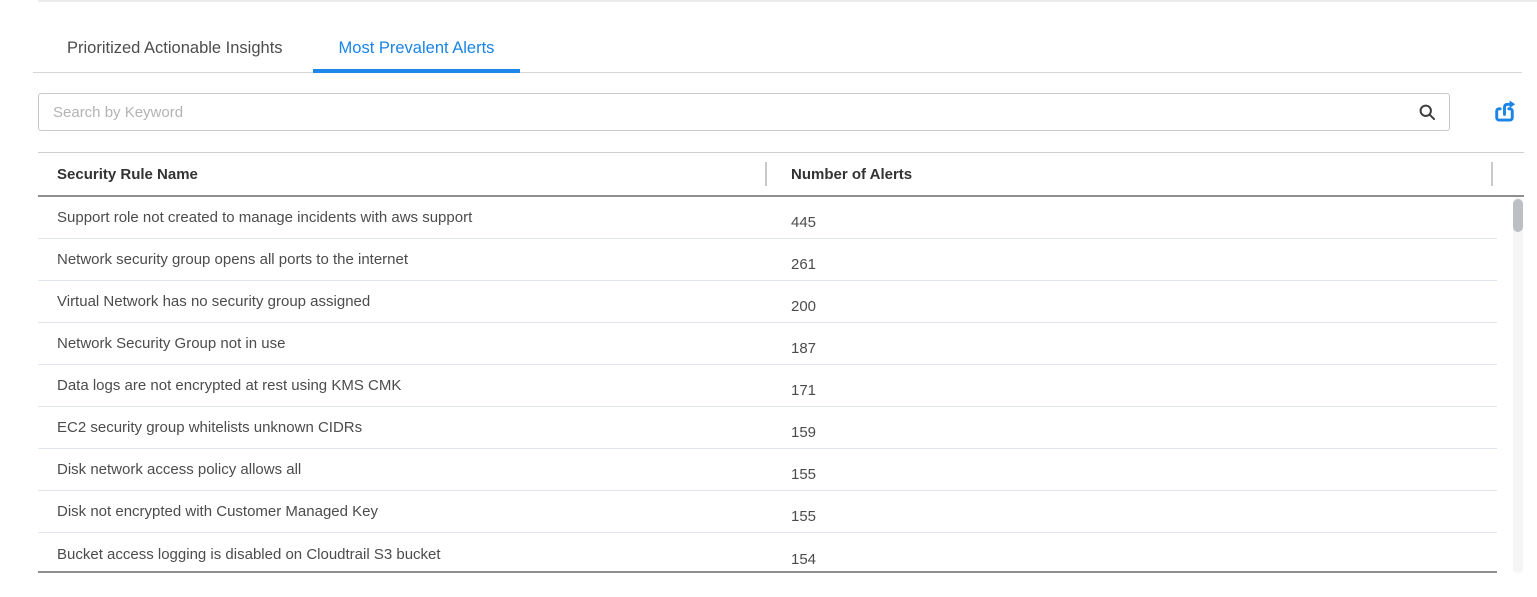 The width and height of the screenshot is (1537, 597). What do you see at coordinates (804, 264) in the screenshot?
I see `number-of-alerts-cell: 261` at bounding box center [804, 264].